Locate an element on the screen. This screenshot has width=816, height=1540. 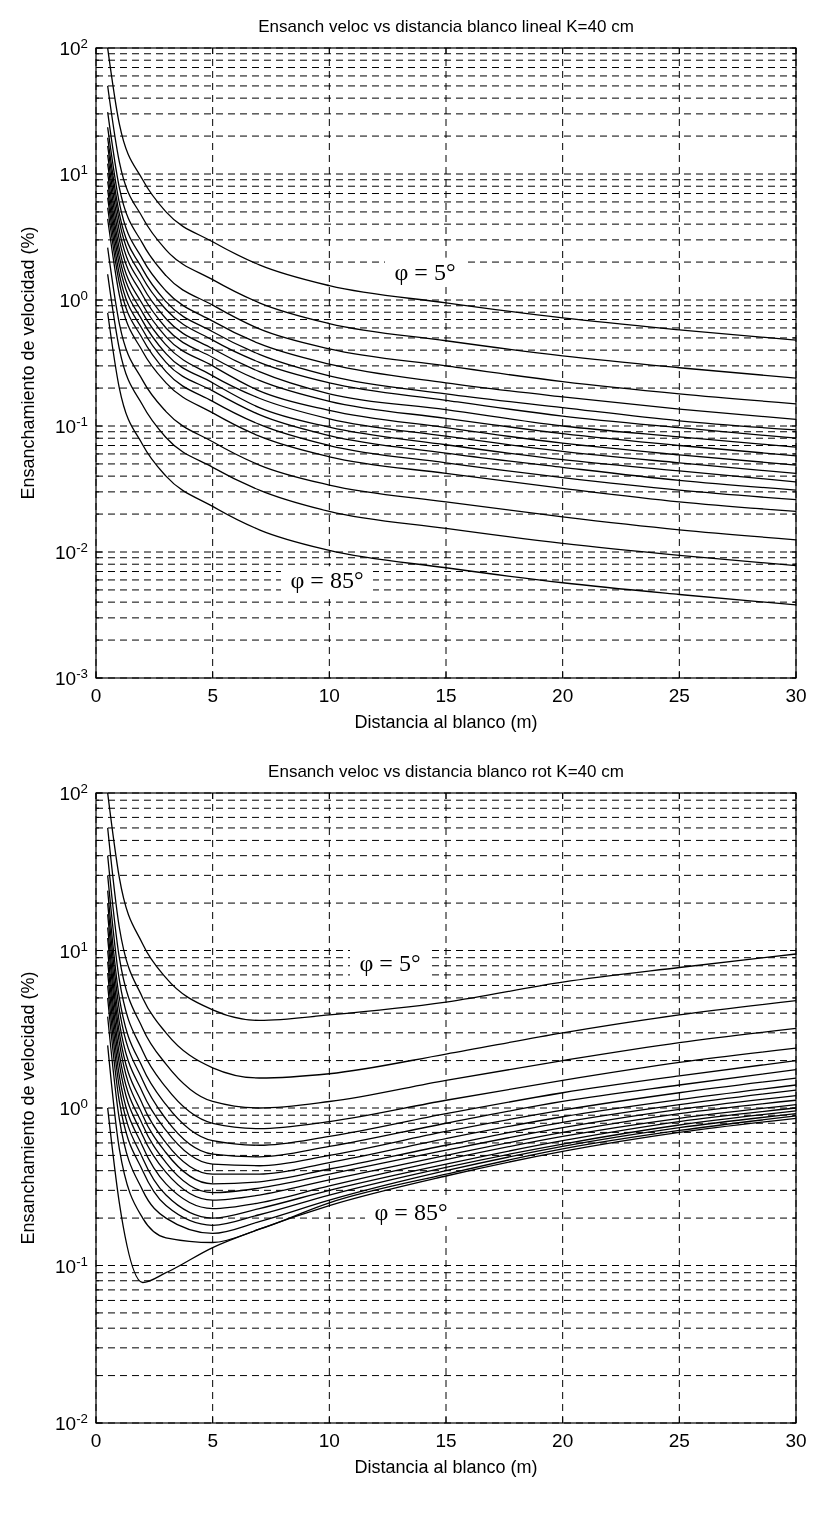
y-tick-label: 10$^{-3}$ is located at coordinates (71, 677).